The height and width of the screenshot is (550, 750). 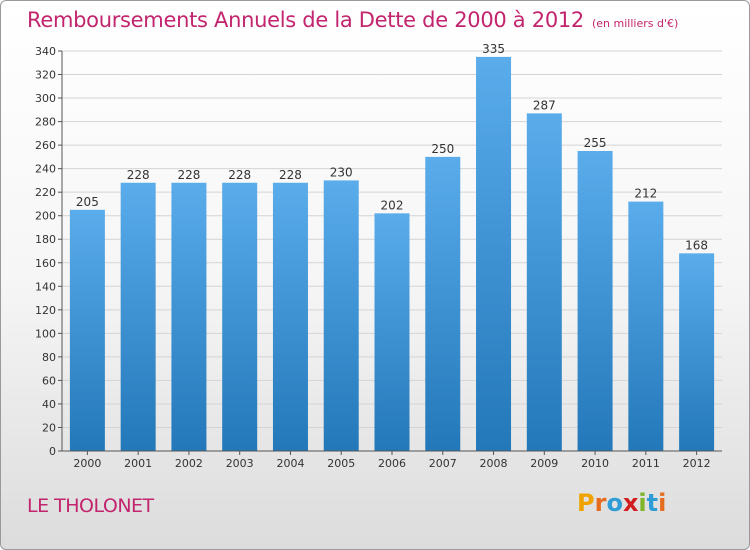 I want to click on y-tick-label: 280, so click(x=45, y=122).